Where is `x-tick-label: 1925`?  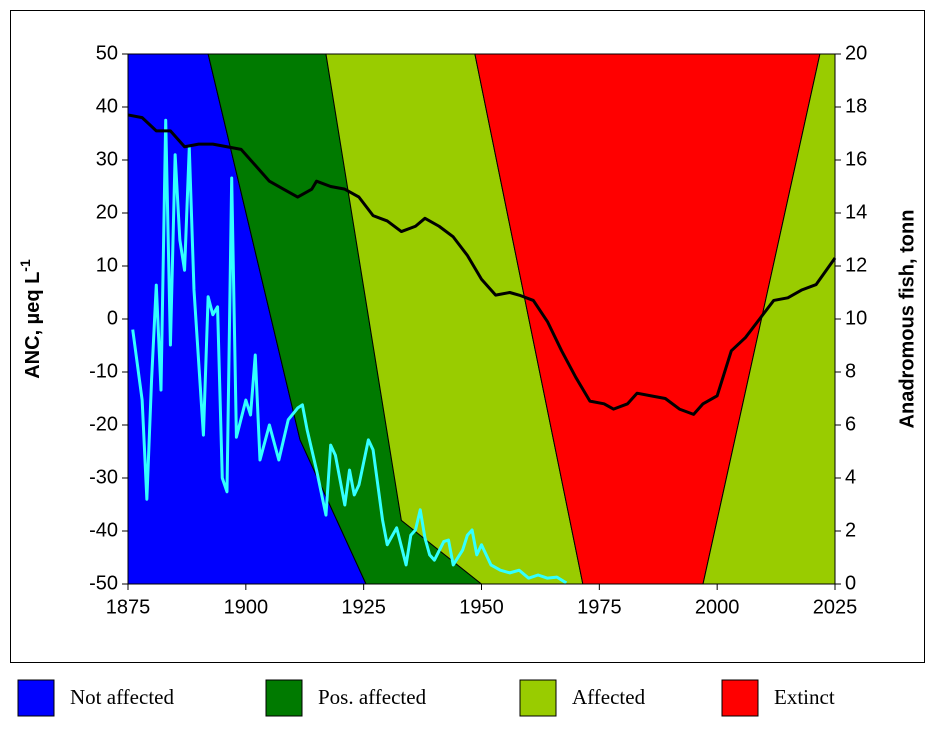 x-tick-label: 1925 is located at coordinates (363, 607).